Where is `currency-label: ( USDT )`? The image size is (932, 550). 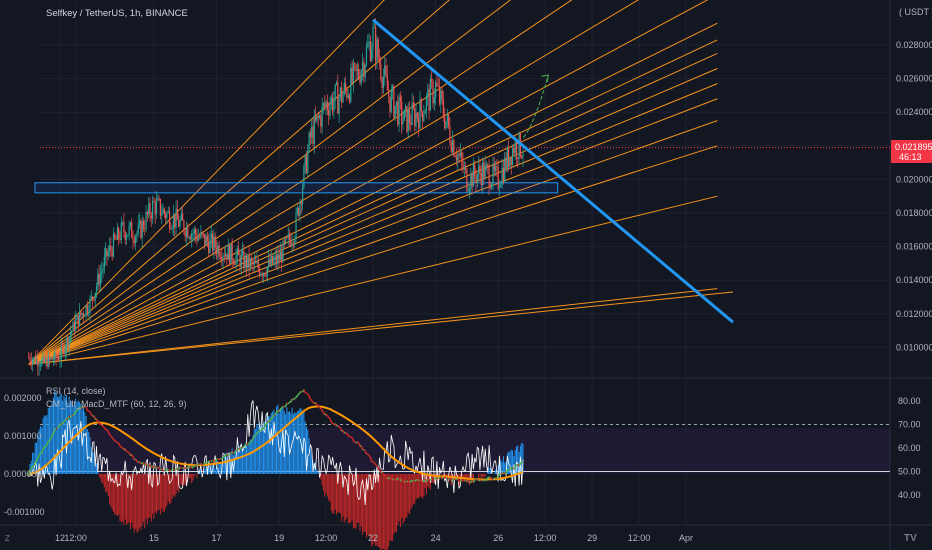 currency-label: ( USDT ) is located at coordinates (915, 12).